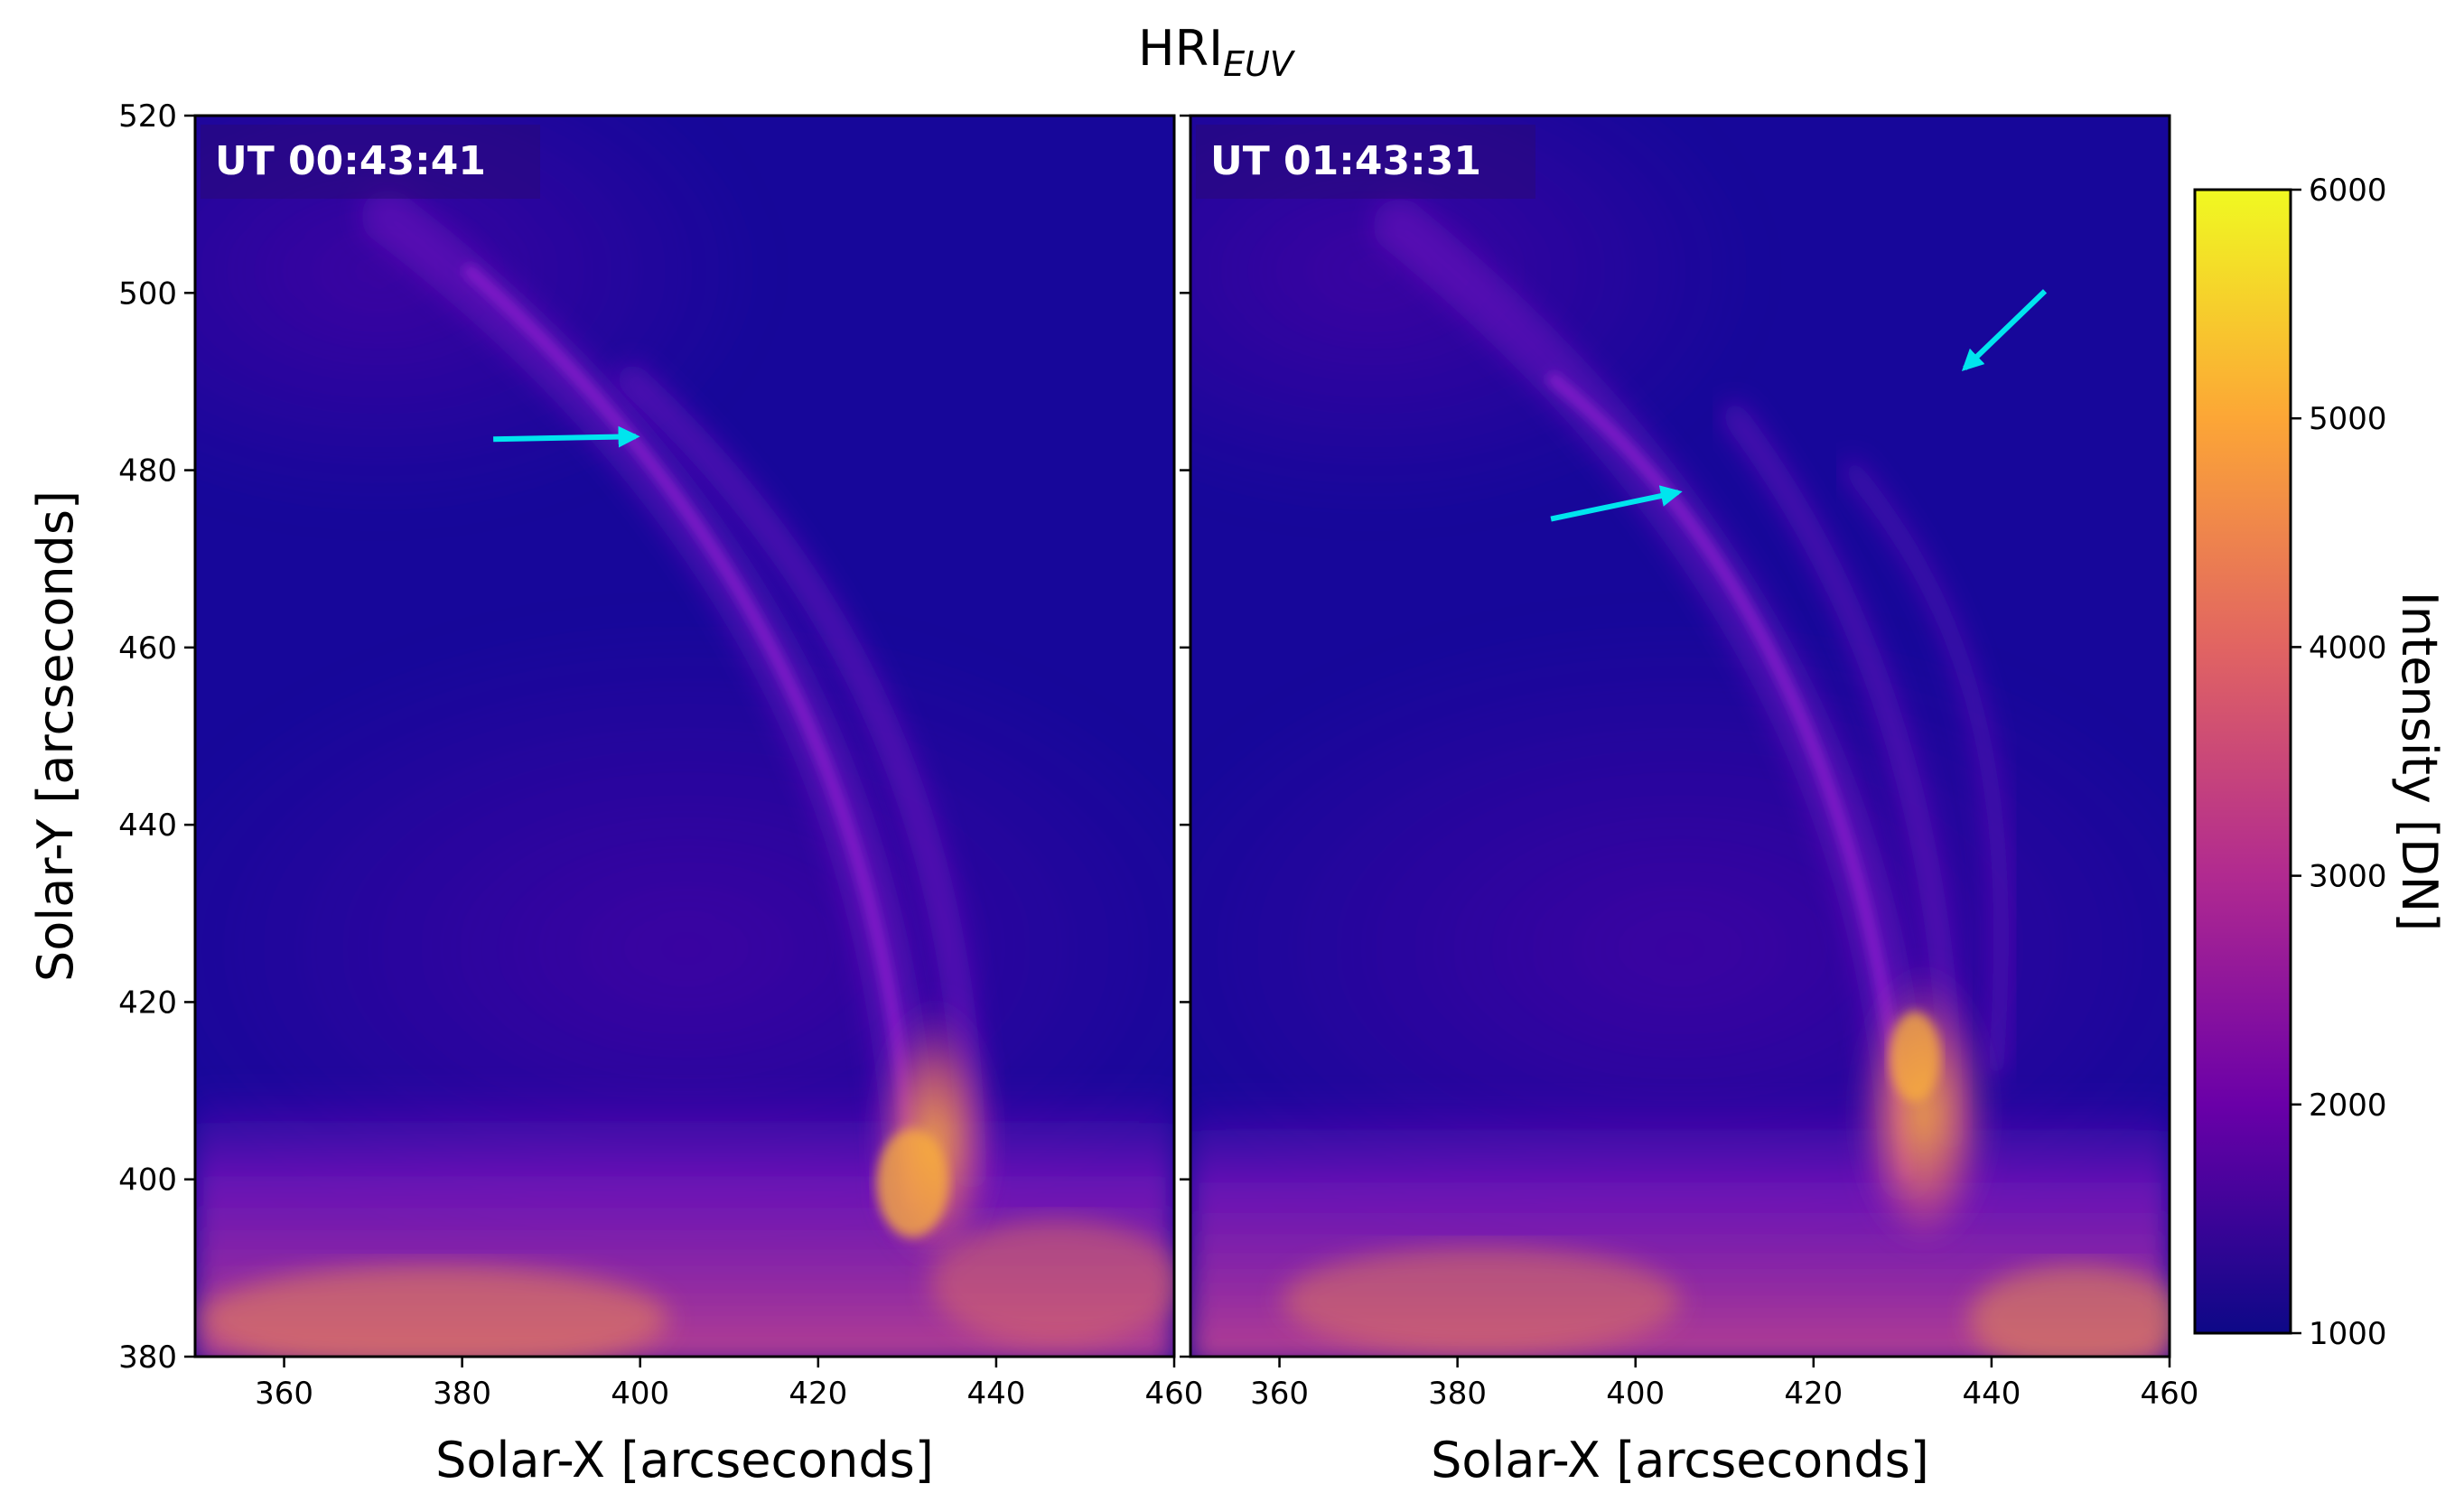 Image resolution: width=2464 pixels, height=1512 pixels. I want to click on left-x-tick-label: 380, so click(462, 1394).